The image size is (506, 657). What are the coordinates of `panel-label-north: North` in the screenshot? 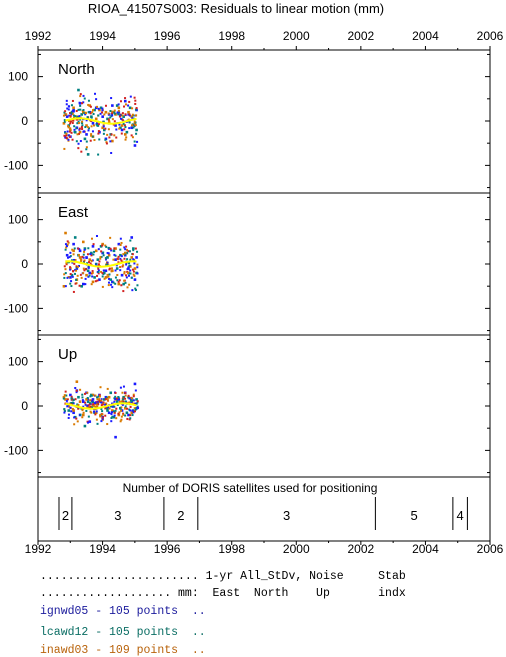 It's located at (76, 69).